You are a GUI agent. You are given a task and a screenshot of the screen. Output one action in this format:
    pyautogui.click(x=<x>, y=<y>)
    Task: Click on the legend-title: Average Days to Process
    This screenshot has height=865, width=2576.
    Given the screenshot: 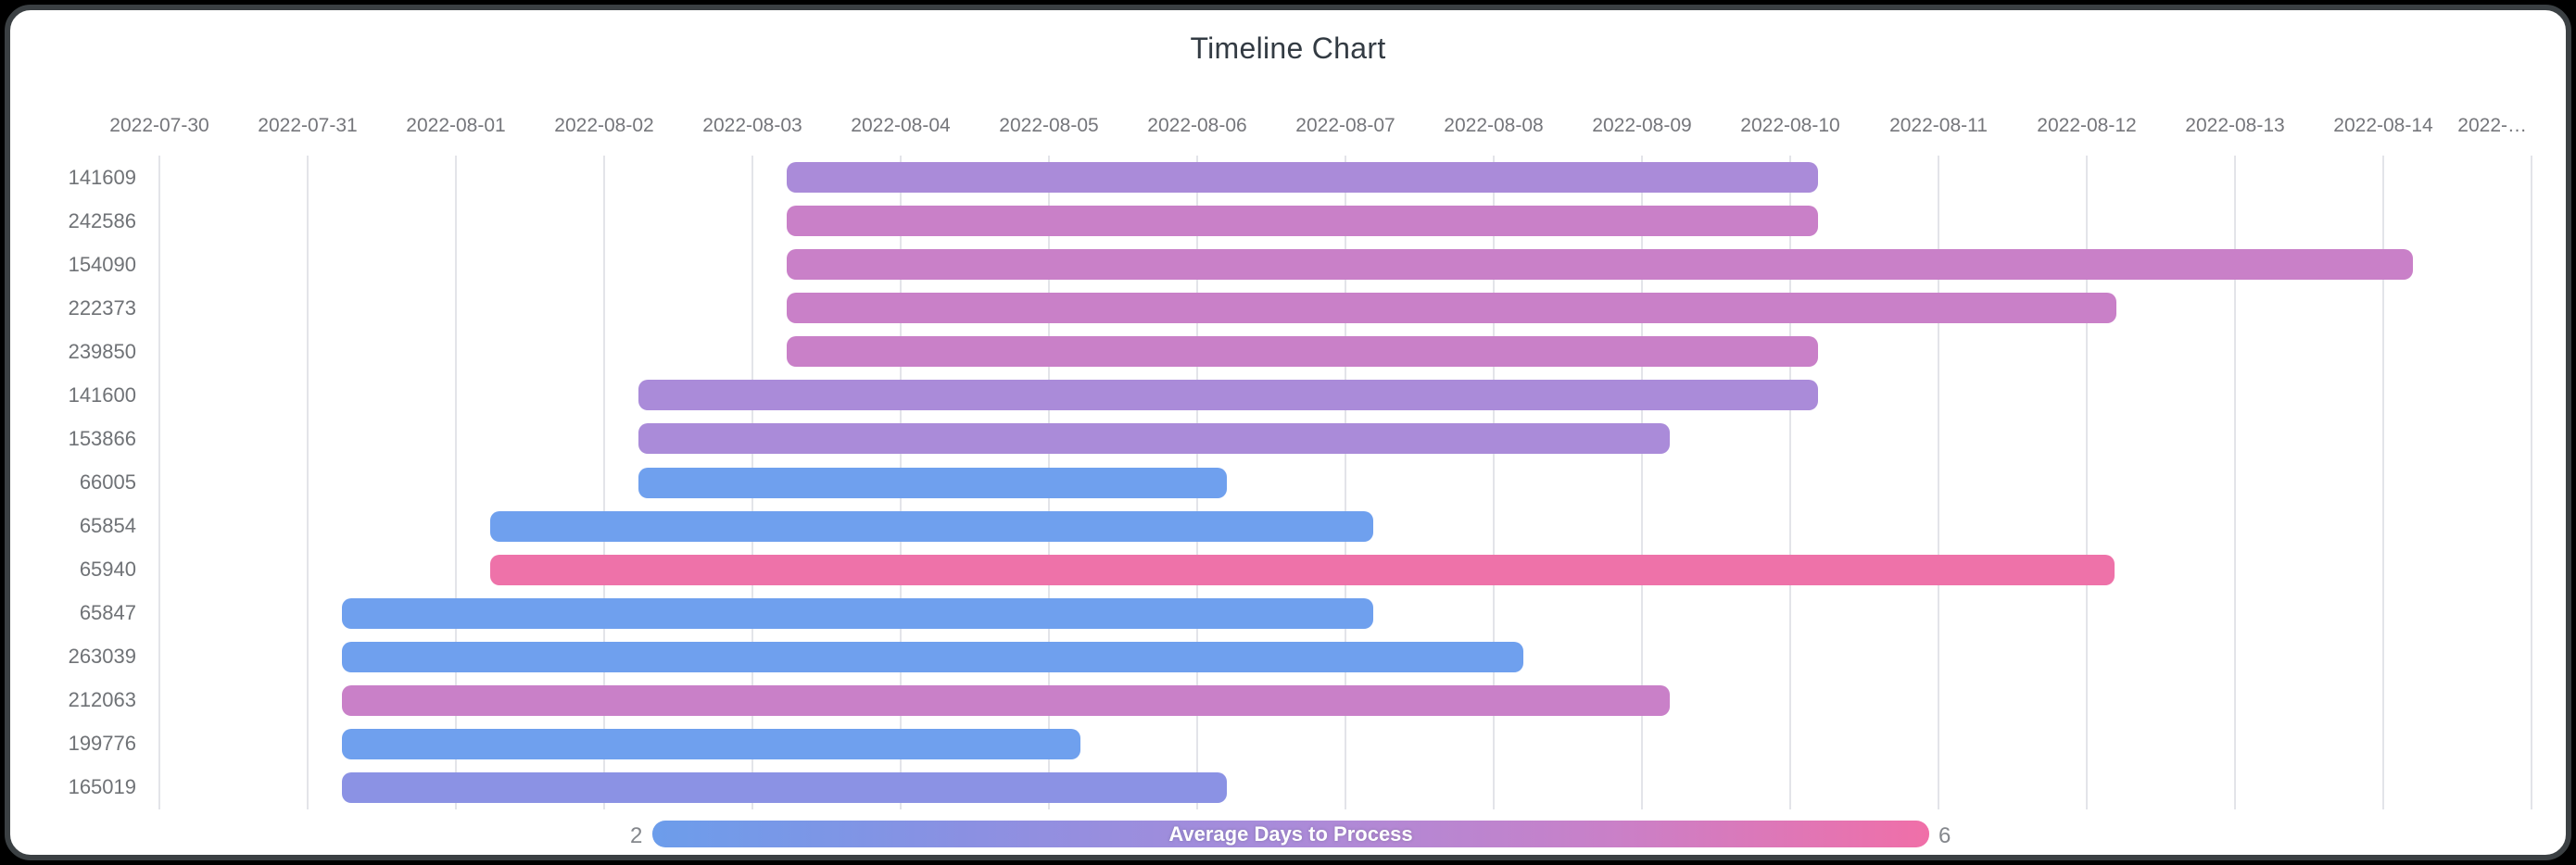 What is the action you would take?
    pyautogui.click(x=1291, y=833)
    